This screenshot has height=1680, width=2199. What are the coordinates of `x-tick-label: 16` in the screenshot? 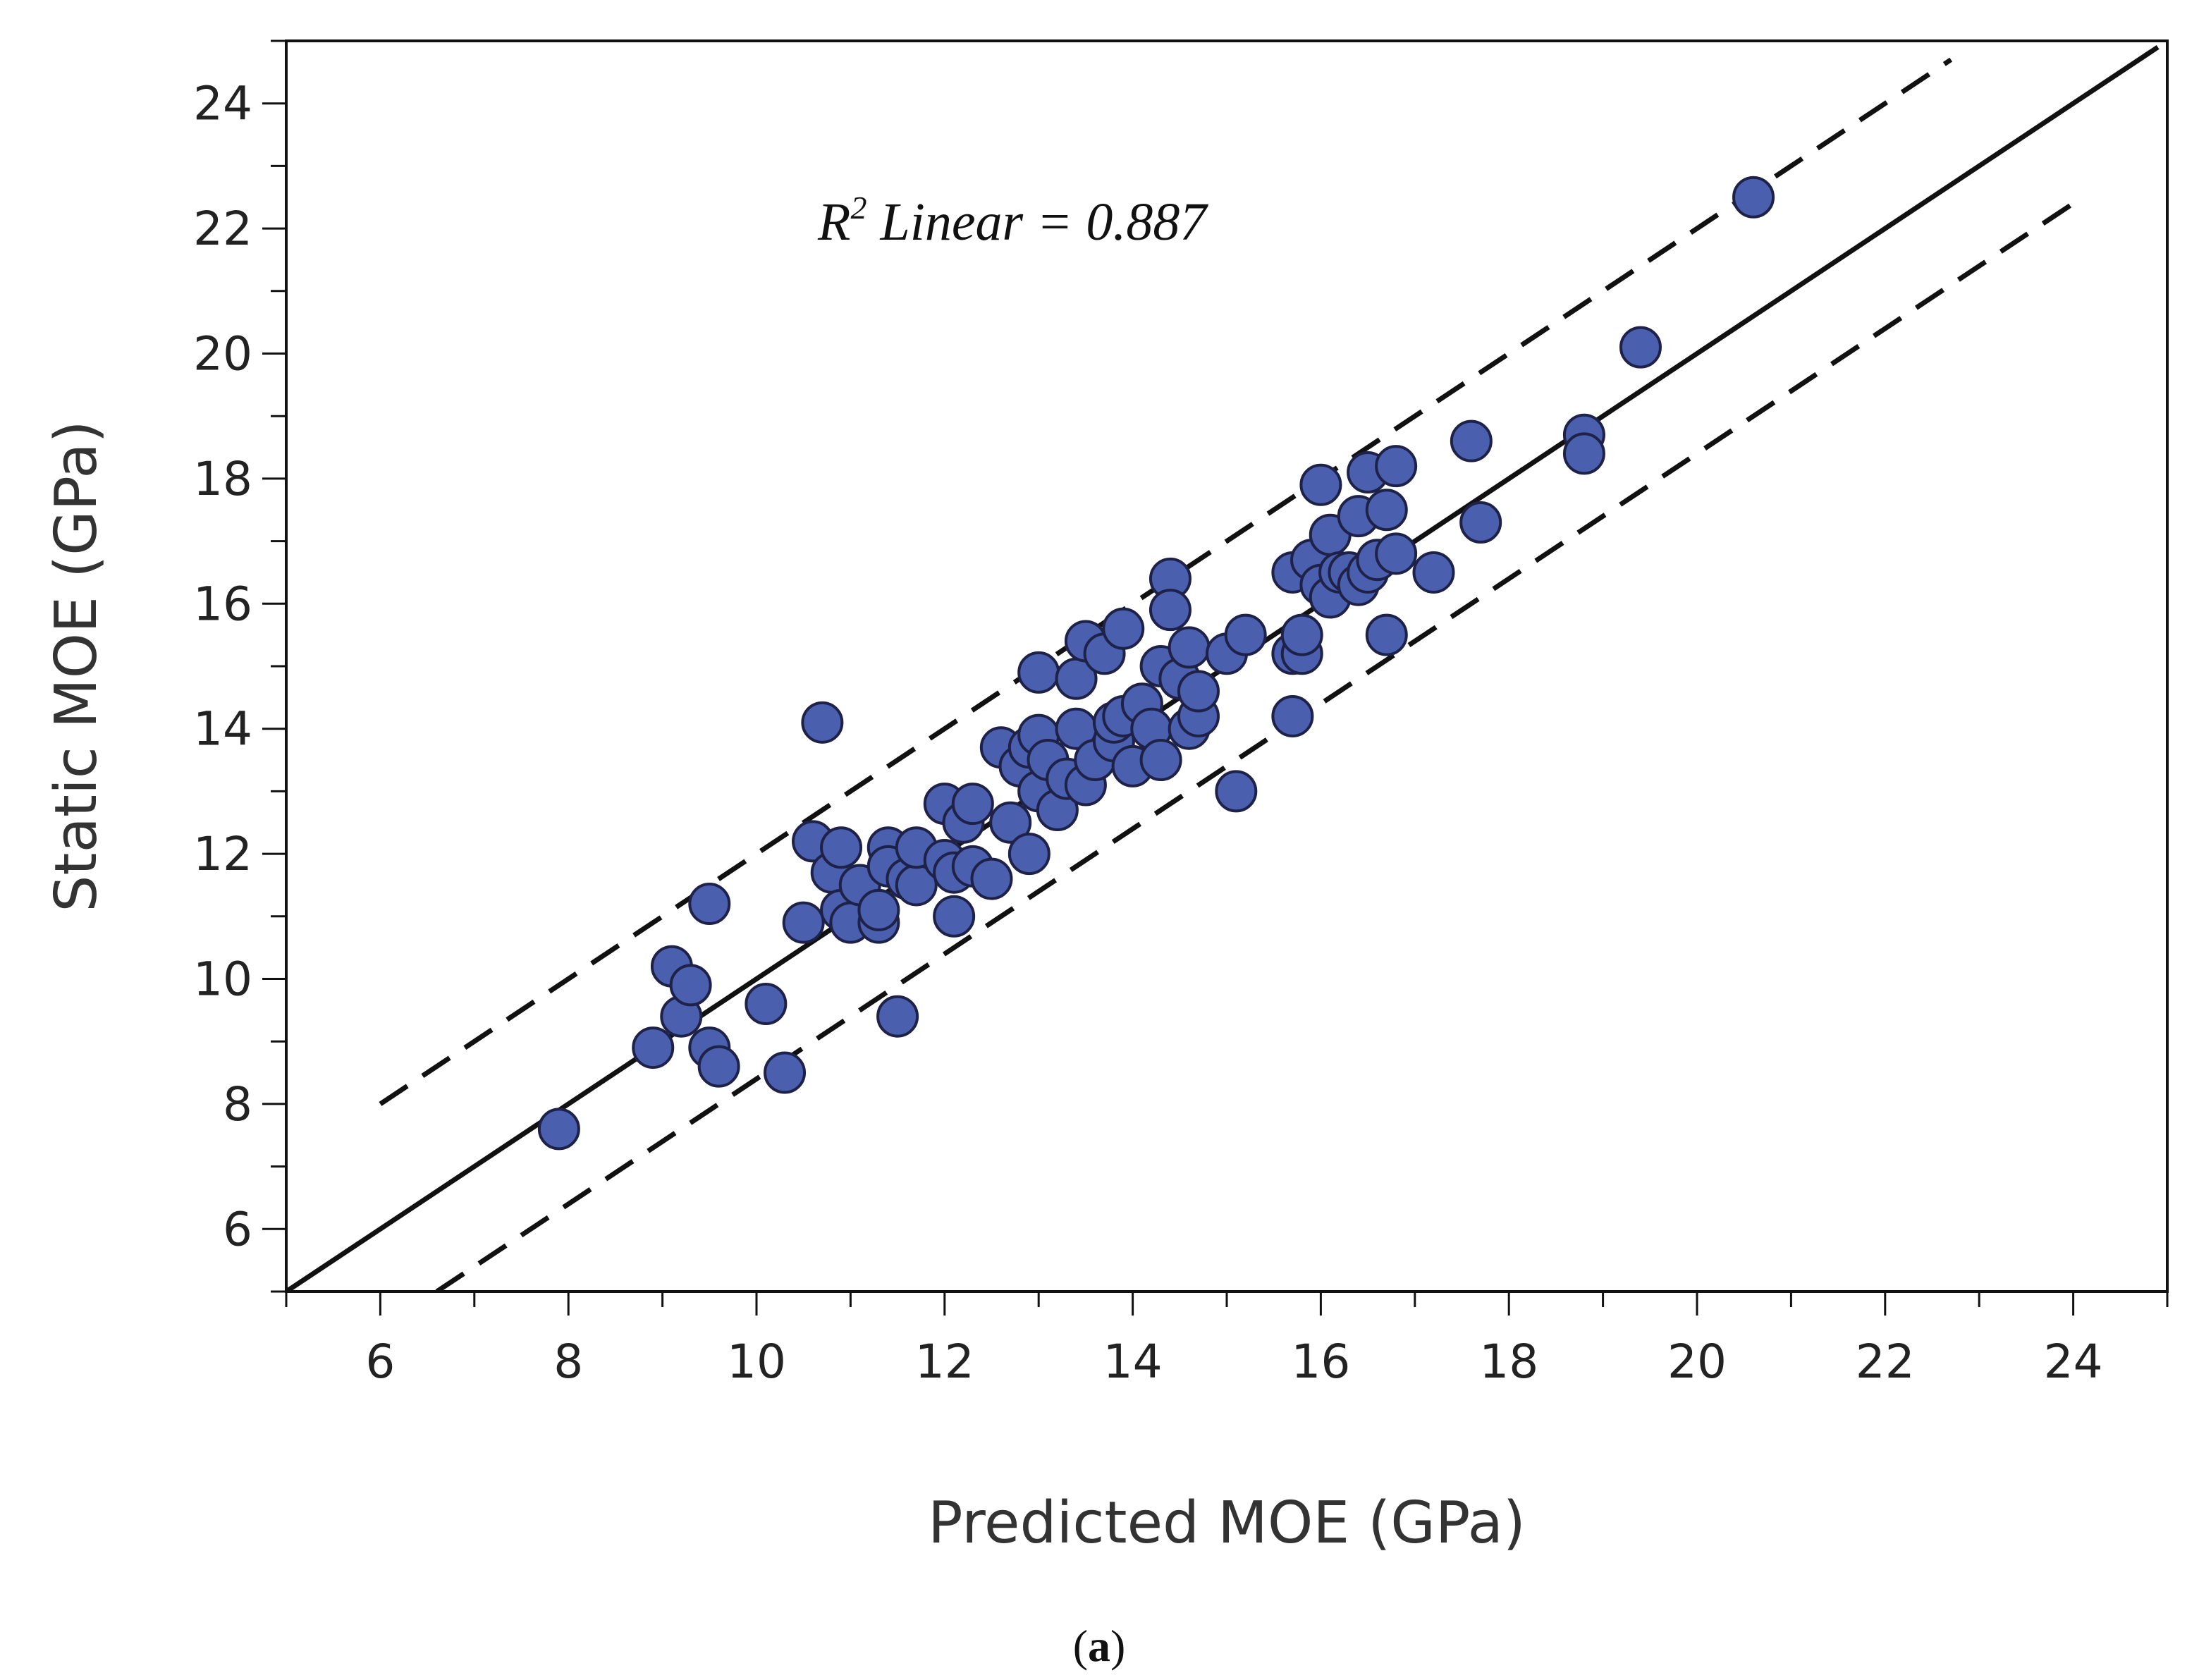 It's located at (1320, 1362).